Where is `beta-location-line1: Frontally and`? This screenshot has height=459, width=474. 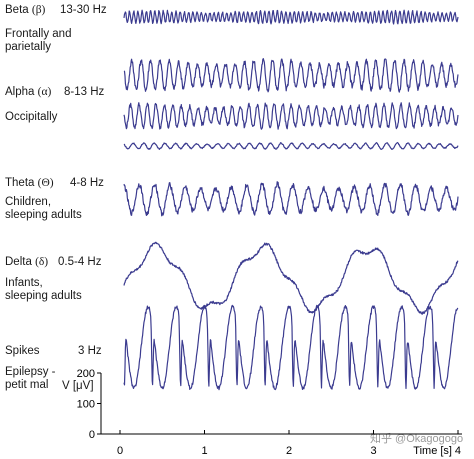 beta-location-line1: Frontally and is located at coordinates (38, 34).